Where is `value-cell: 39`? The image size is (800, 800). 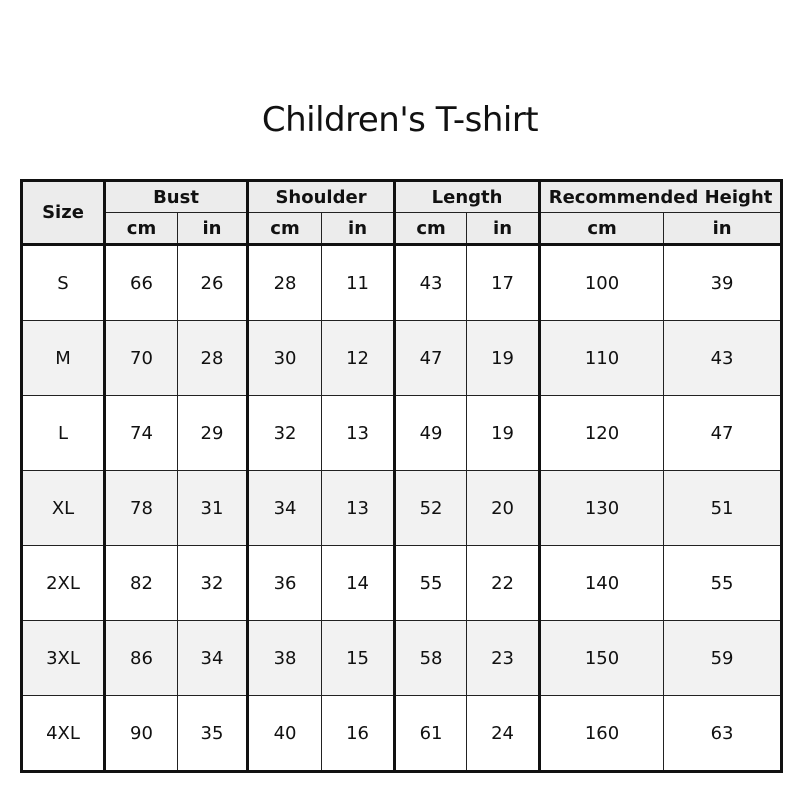
value-cell: 39 is located at coordinates (723, 282).